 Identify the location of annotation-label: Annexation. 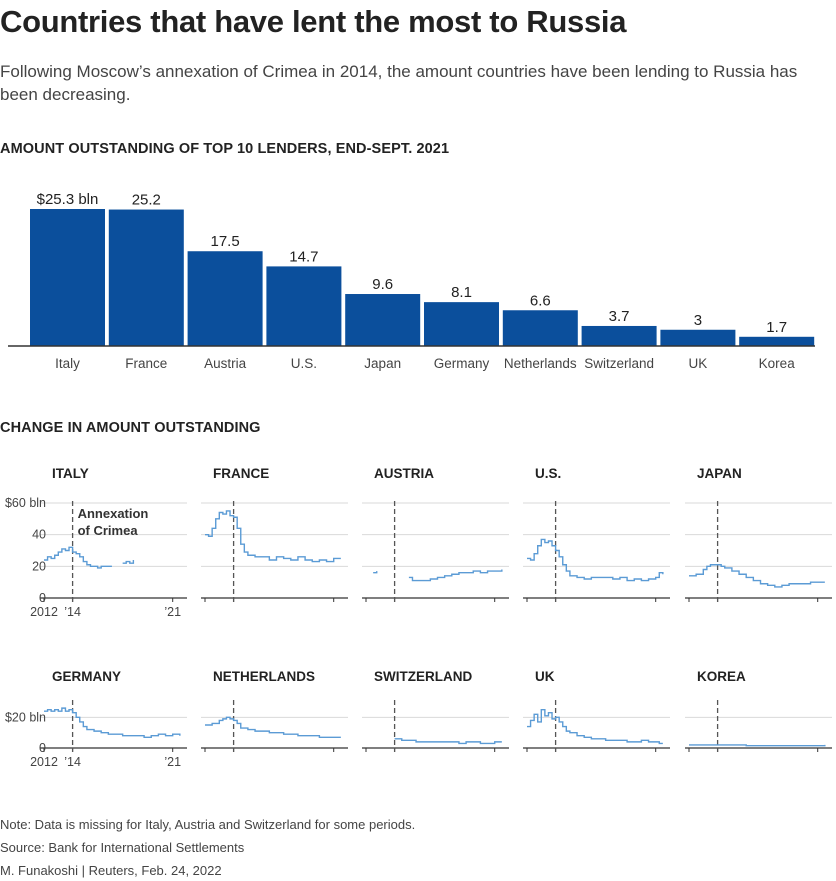
(113, 513).